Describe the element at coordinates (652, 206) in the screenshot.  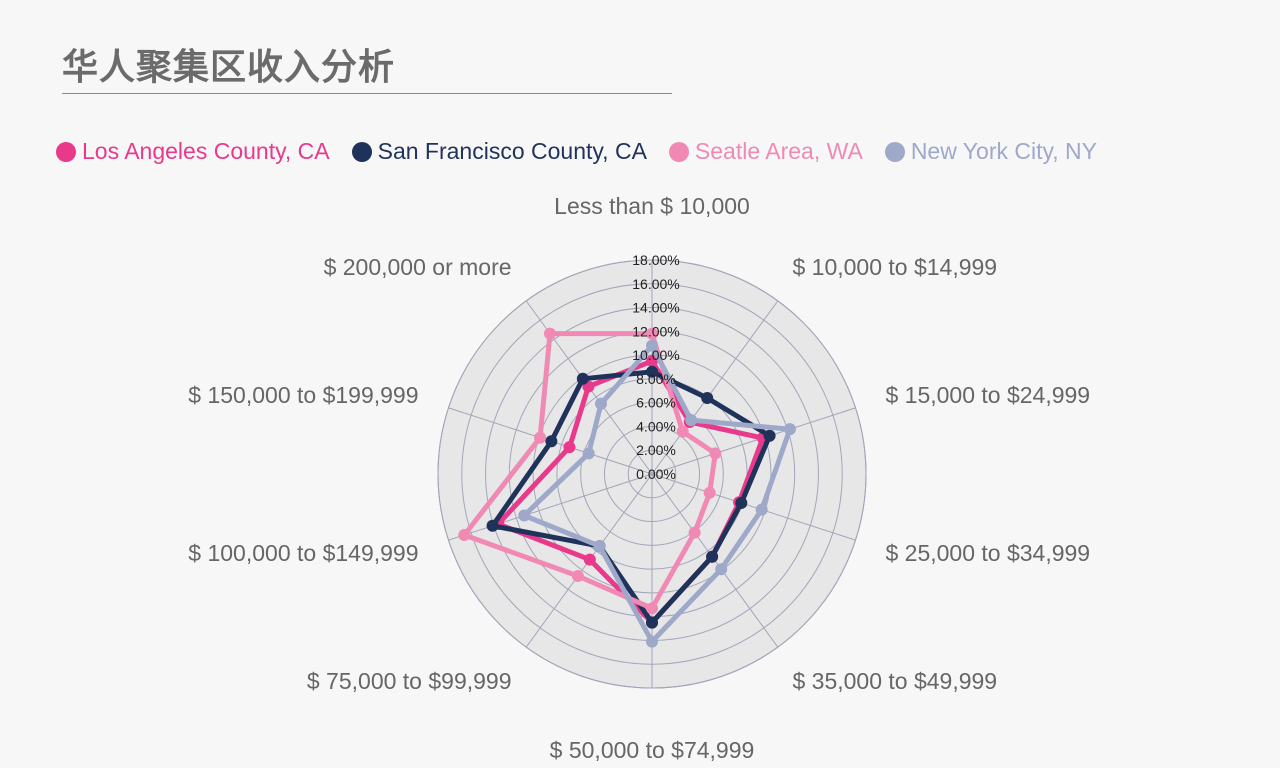
I see `category-label: Less than $ 10,000` at that location.